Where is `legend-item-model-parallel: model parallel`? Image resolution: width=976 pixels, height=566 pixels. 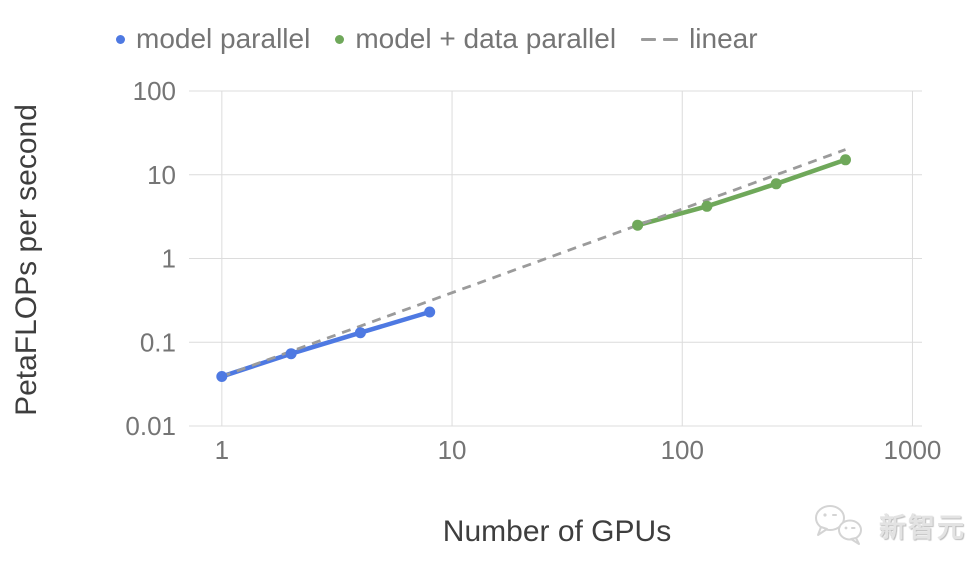
legend-item-model-parallel: model parallel is located at coordinates (213, 39).